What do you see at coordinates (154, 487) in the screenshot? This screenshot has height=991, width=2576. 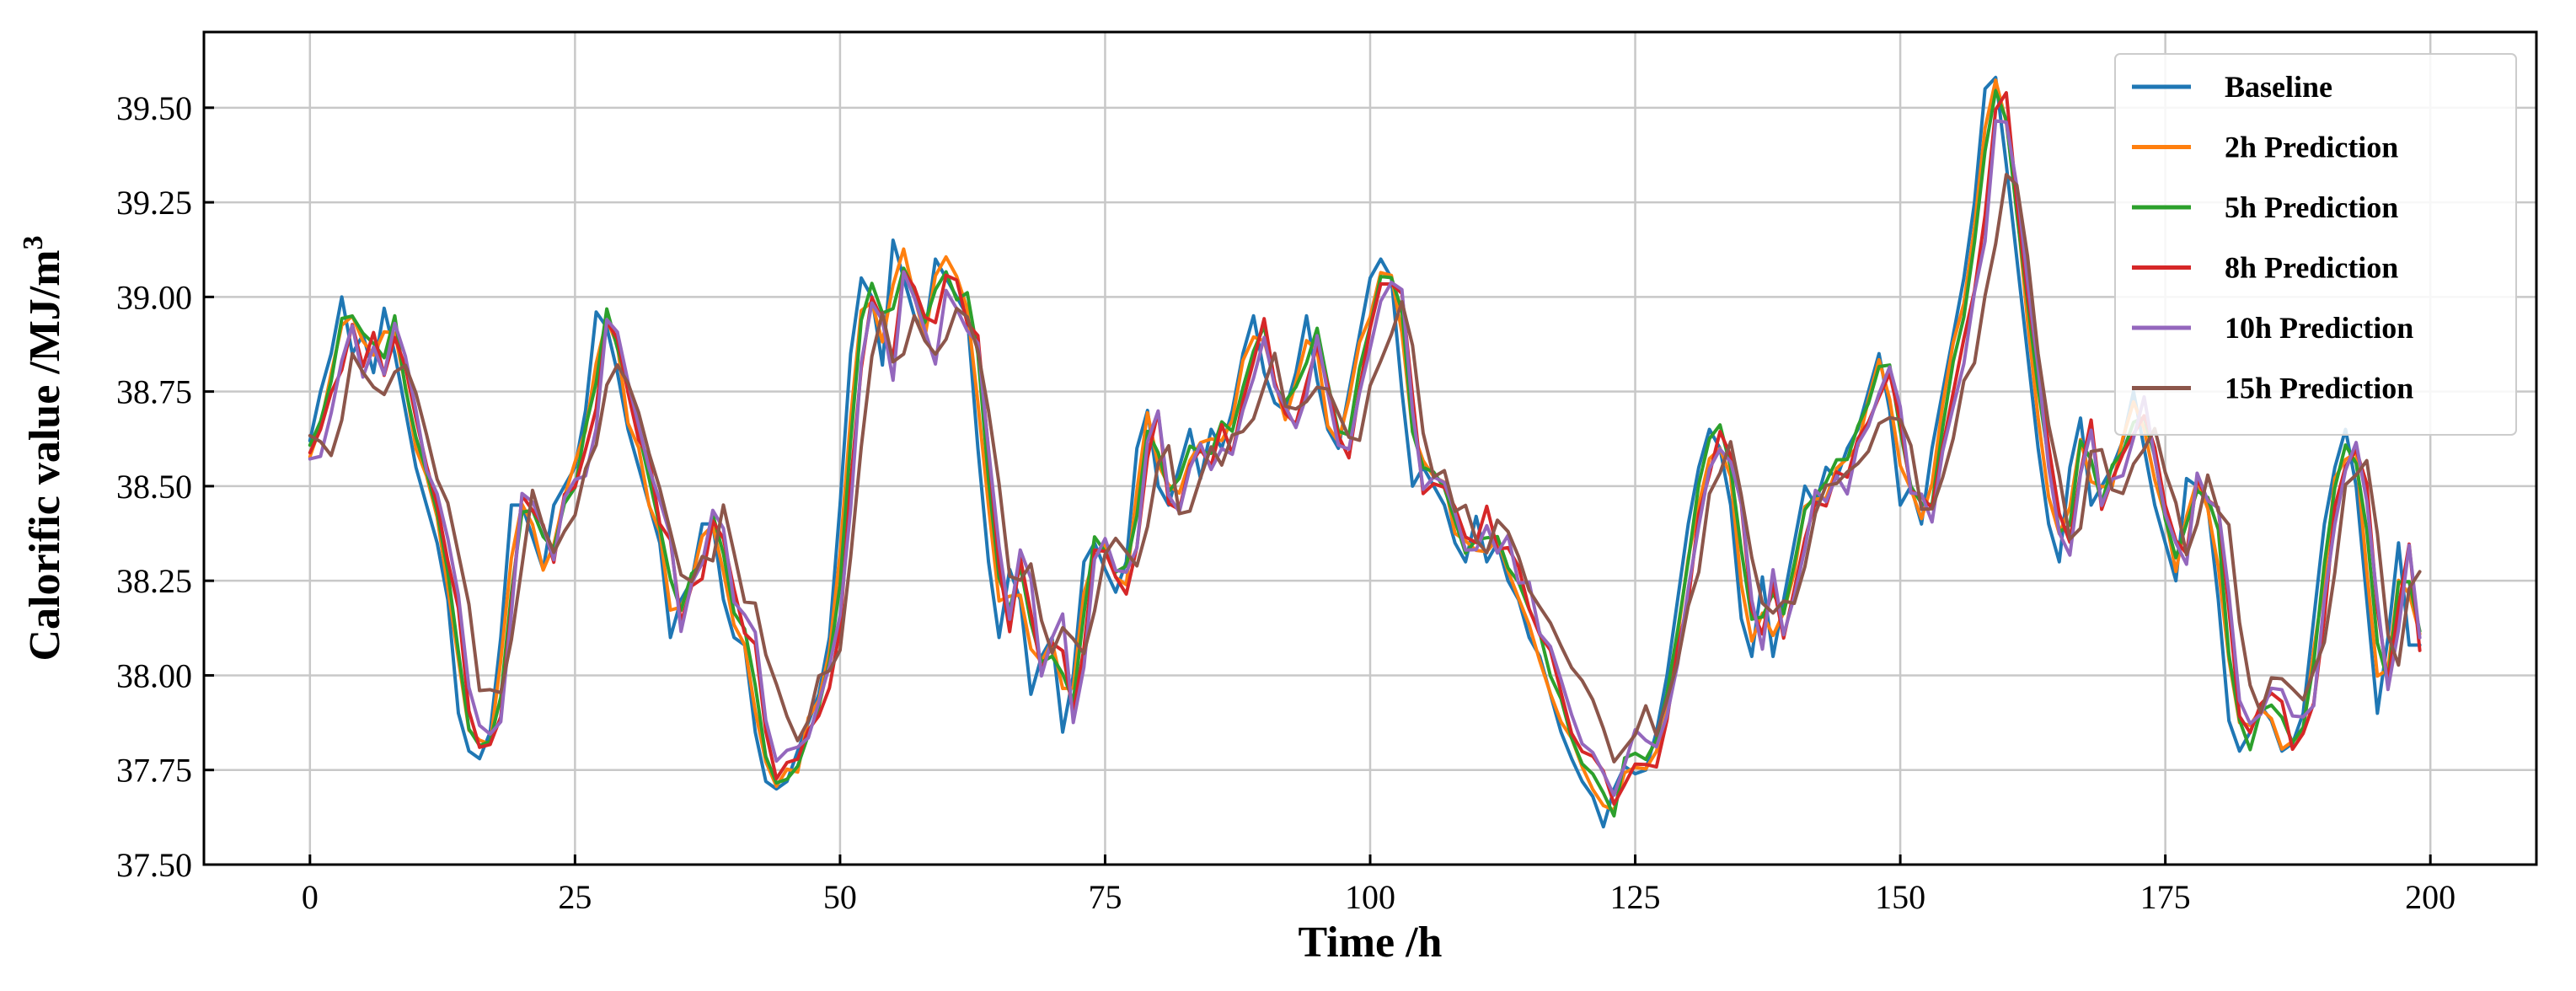 I see `y-tick-label: 38.50` at bounding box center [154, 487].